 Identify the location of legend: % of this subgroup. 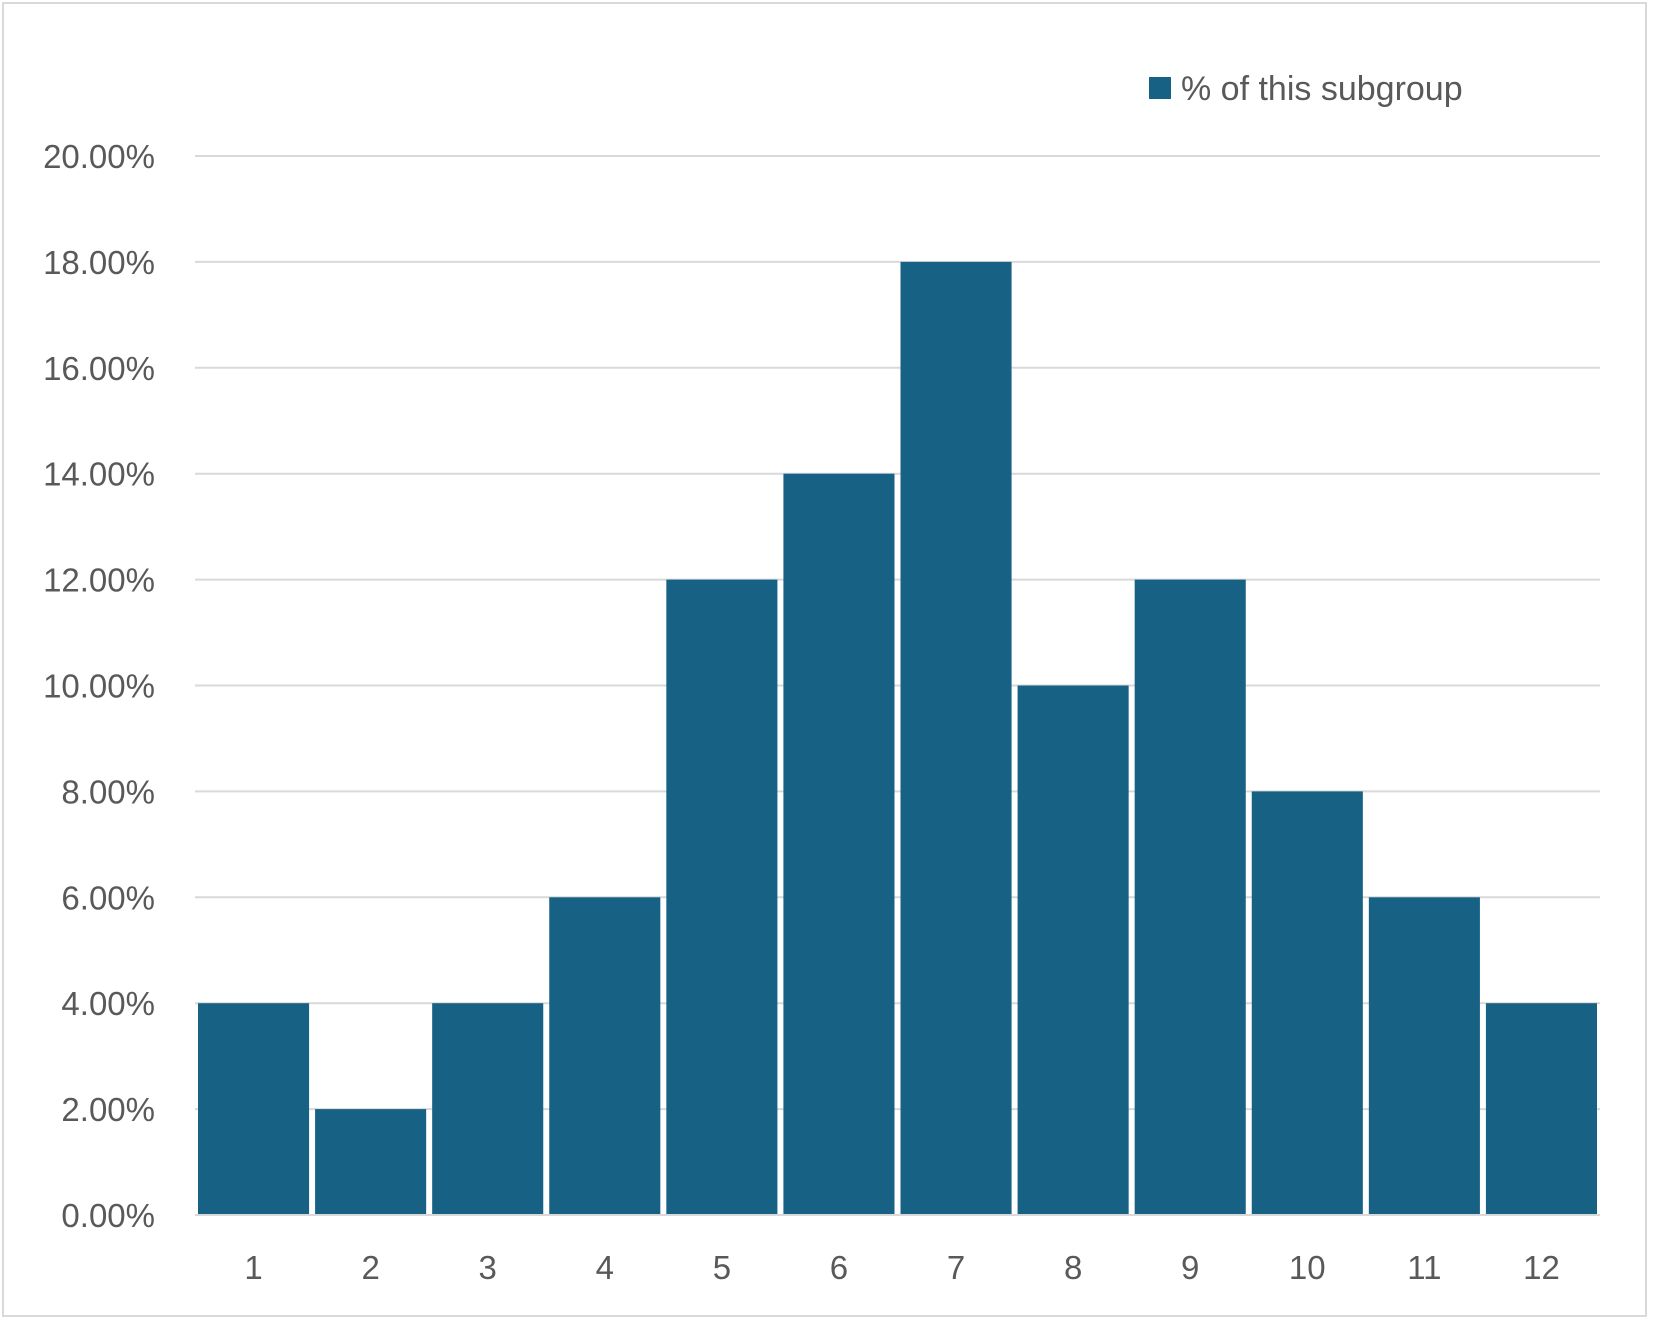
(1306, 89).